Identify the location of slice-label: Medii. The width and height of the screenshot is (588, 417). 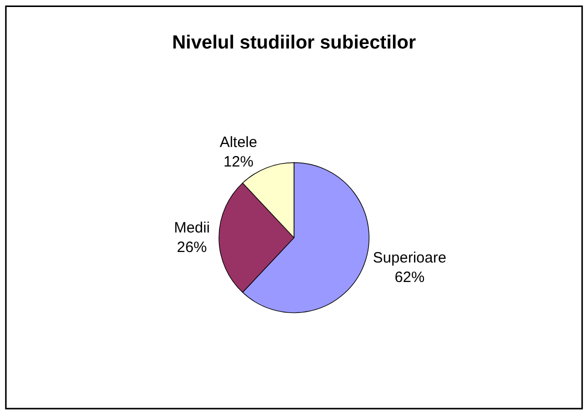
(192, 227).